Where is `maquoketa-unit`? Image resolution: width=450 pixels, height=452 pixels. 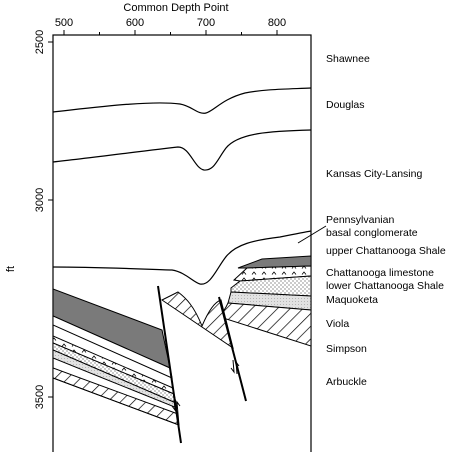
maquoketa-unit is located at coordinates (269, 301).